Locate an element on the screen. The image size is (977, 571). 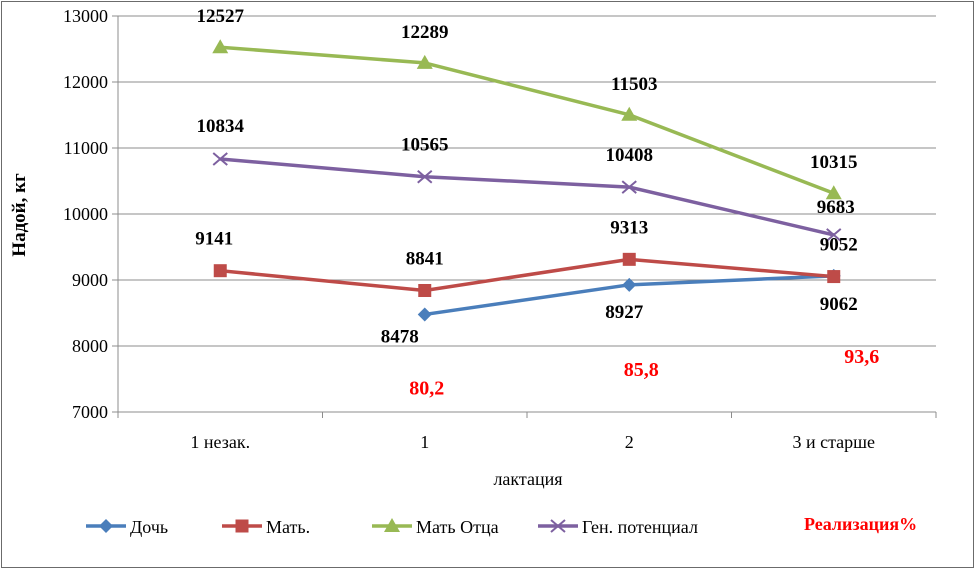
realization-labels: 80,2 85,8 93,6 is located at coordinates (644, 373).